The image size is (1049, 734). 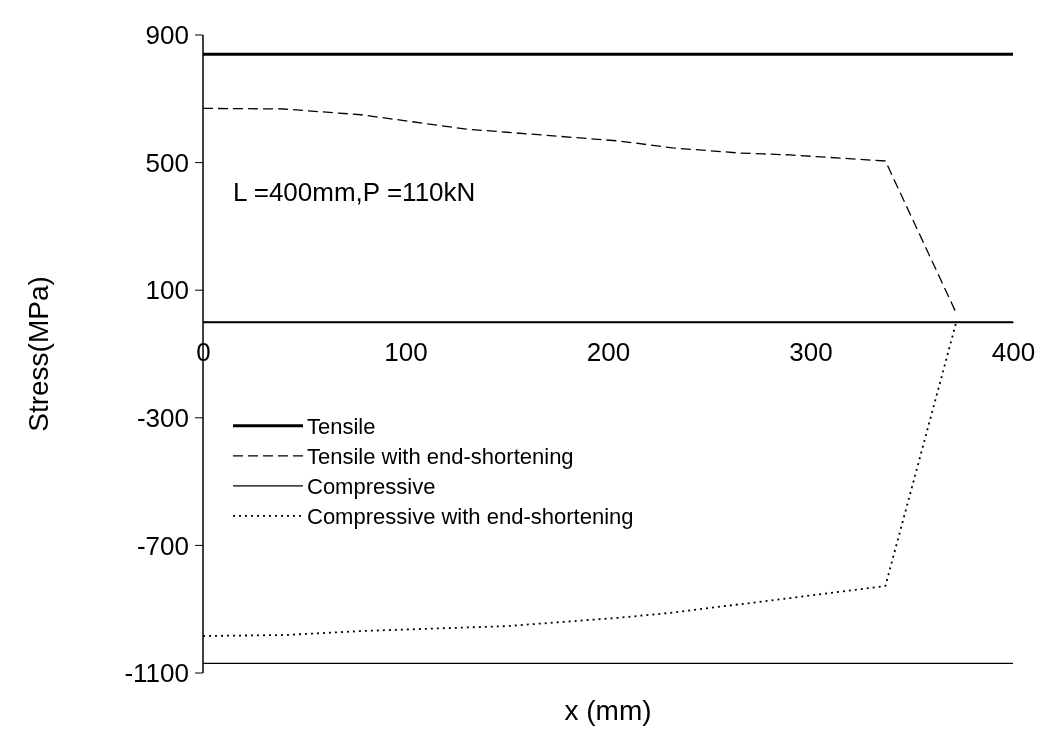 What do you see at coordinates (811, 351) in the screenshot?
I see `x-tick-label: 300` at bounding box center [811, 351].